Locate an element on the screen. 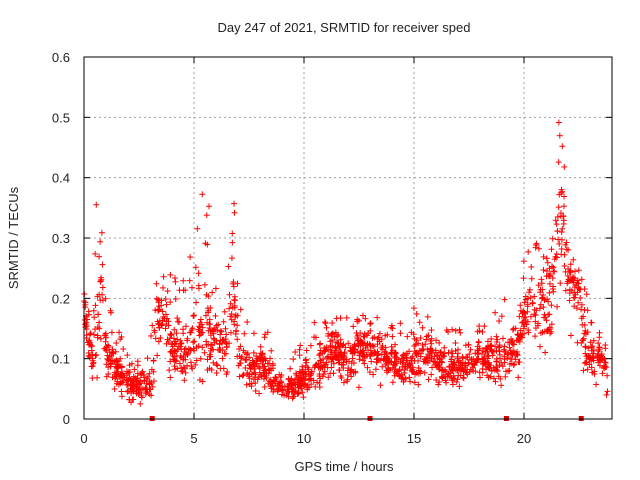  y-tick-label: 0.4 is located at coordinates (61, 178).